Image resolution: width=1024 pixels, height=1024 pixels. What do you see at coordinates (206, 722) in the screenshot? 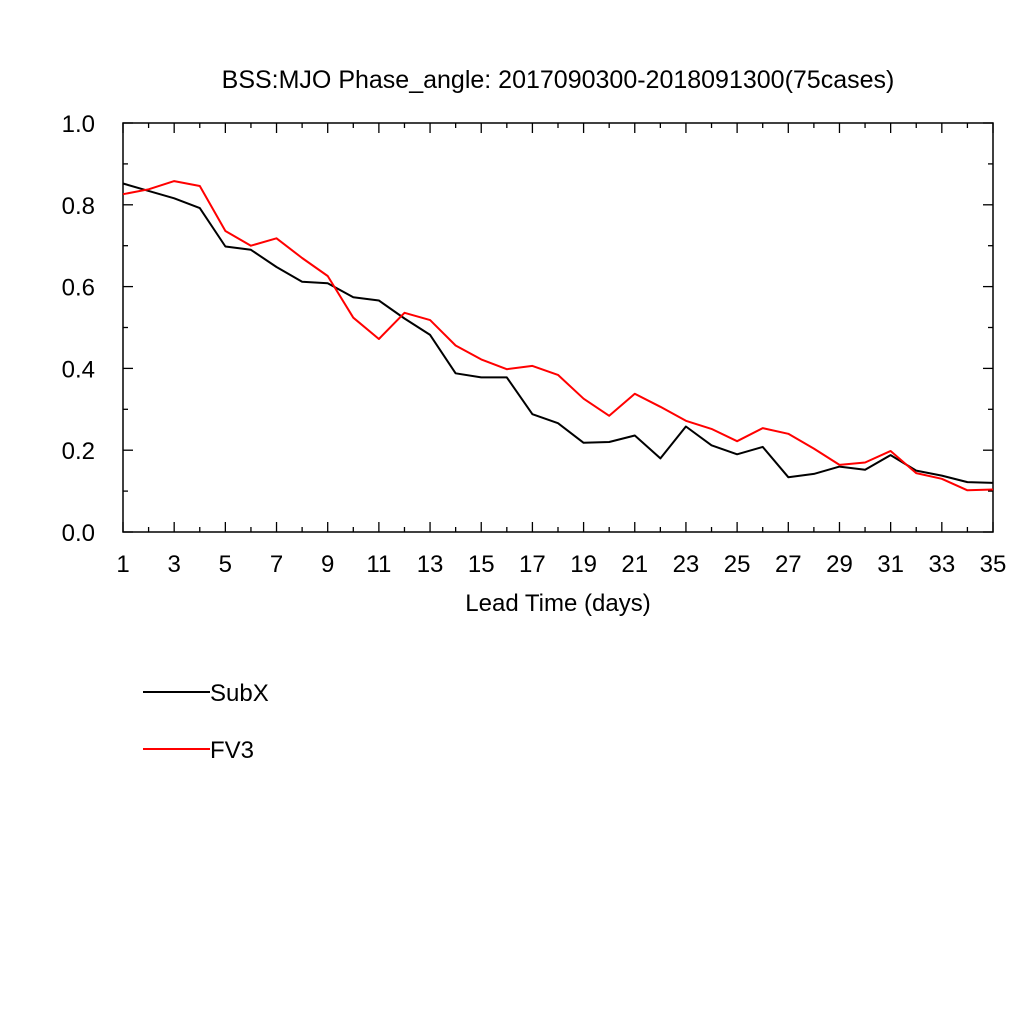
I see `legend: SubX FV3` at bounding box center [206, 722].